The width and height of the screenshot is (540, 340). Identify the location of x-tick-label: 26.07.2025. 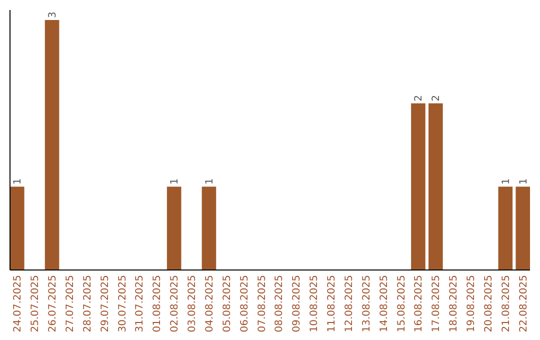
(53, 303).